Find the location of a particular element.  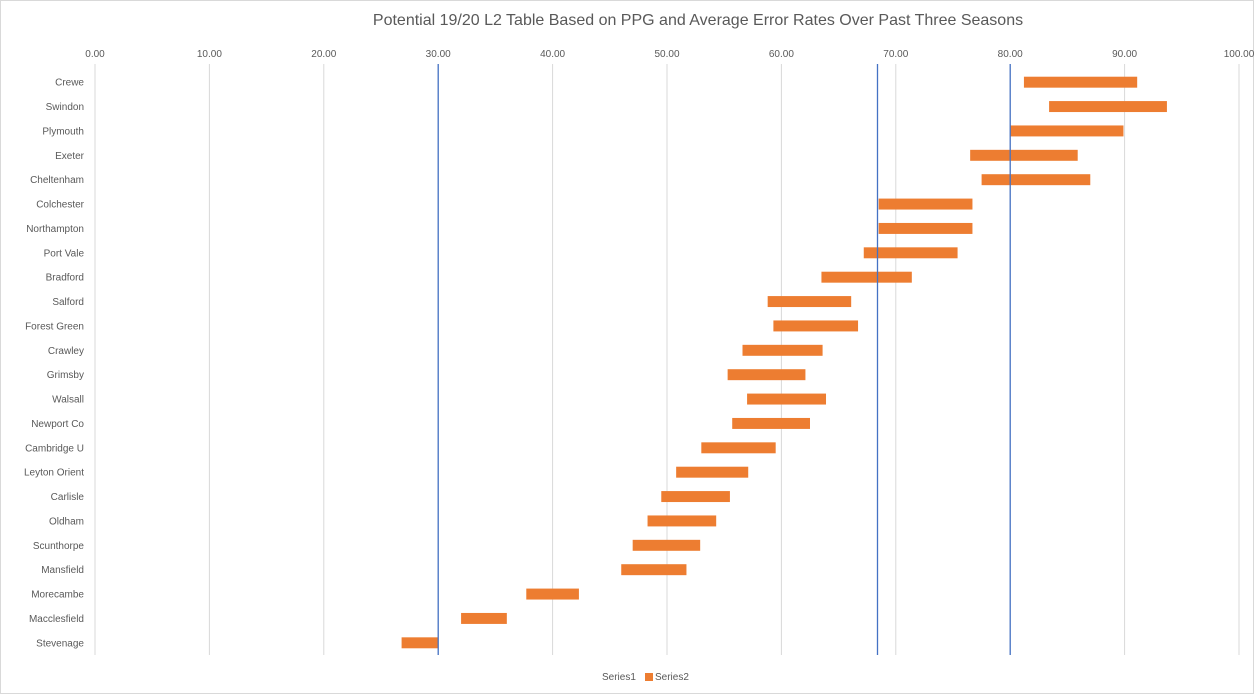

category-label: Crawley is located at coordinates (66, 351).